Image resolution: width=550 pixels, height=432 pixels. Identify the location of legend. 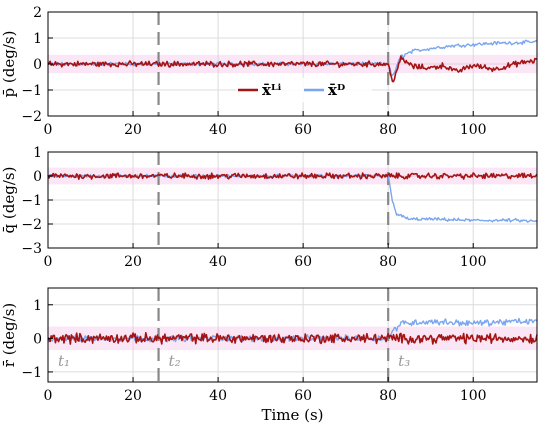
(304, 90).